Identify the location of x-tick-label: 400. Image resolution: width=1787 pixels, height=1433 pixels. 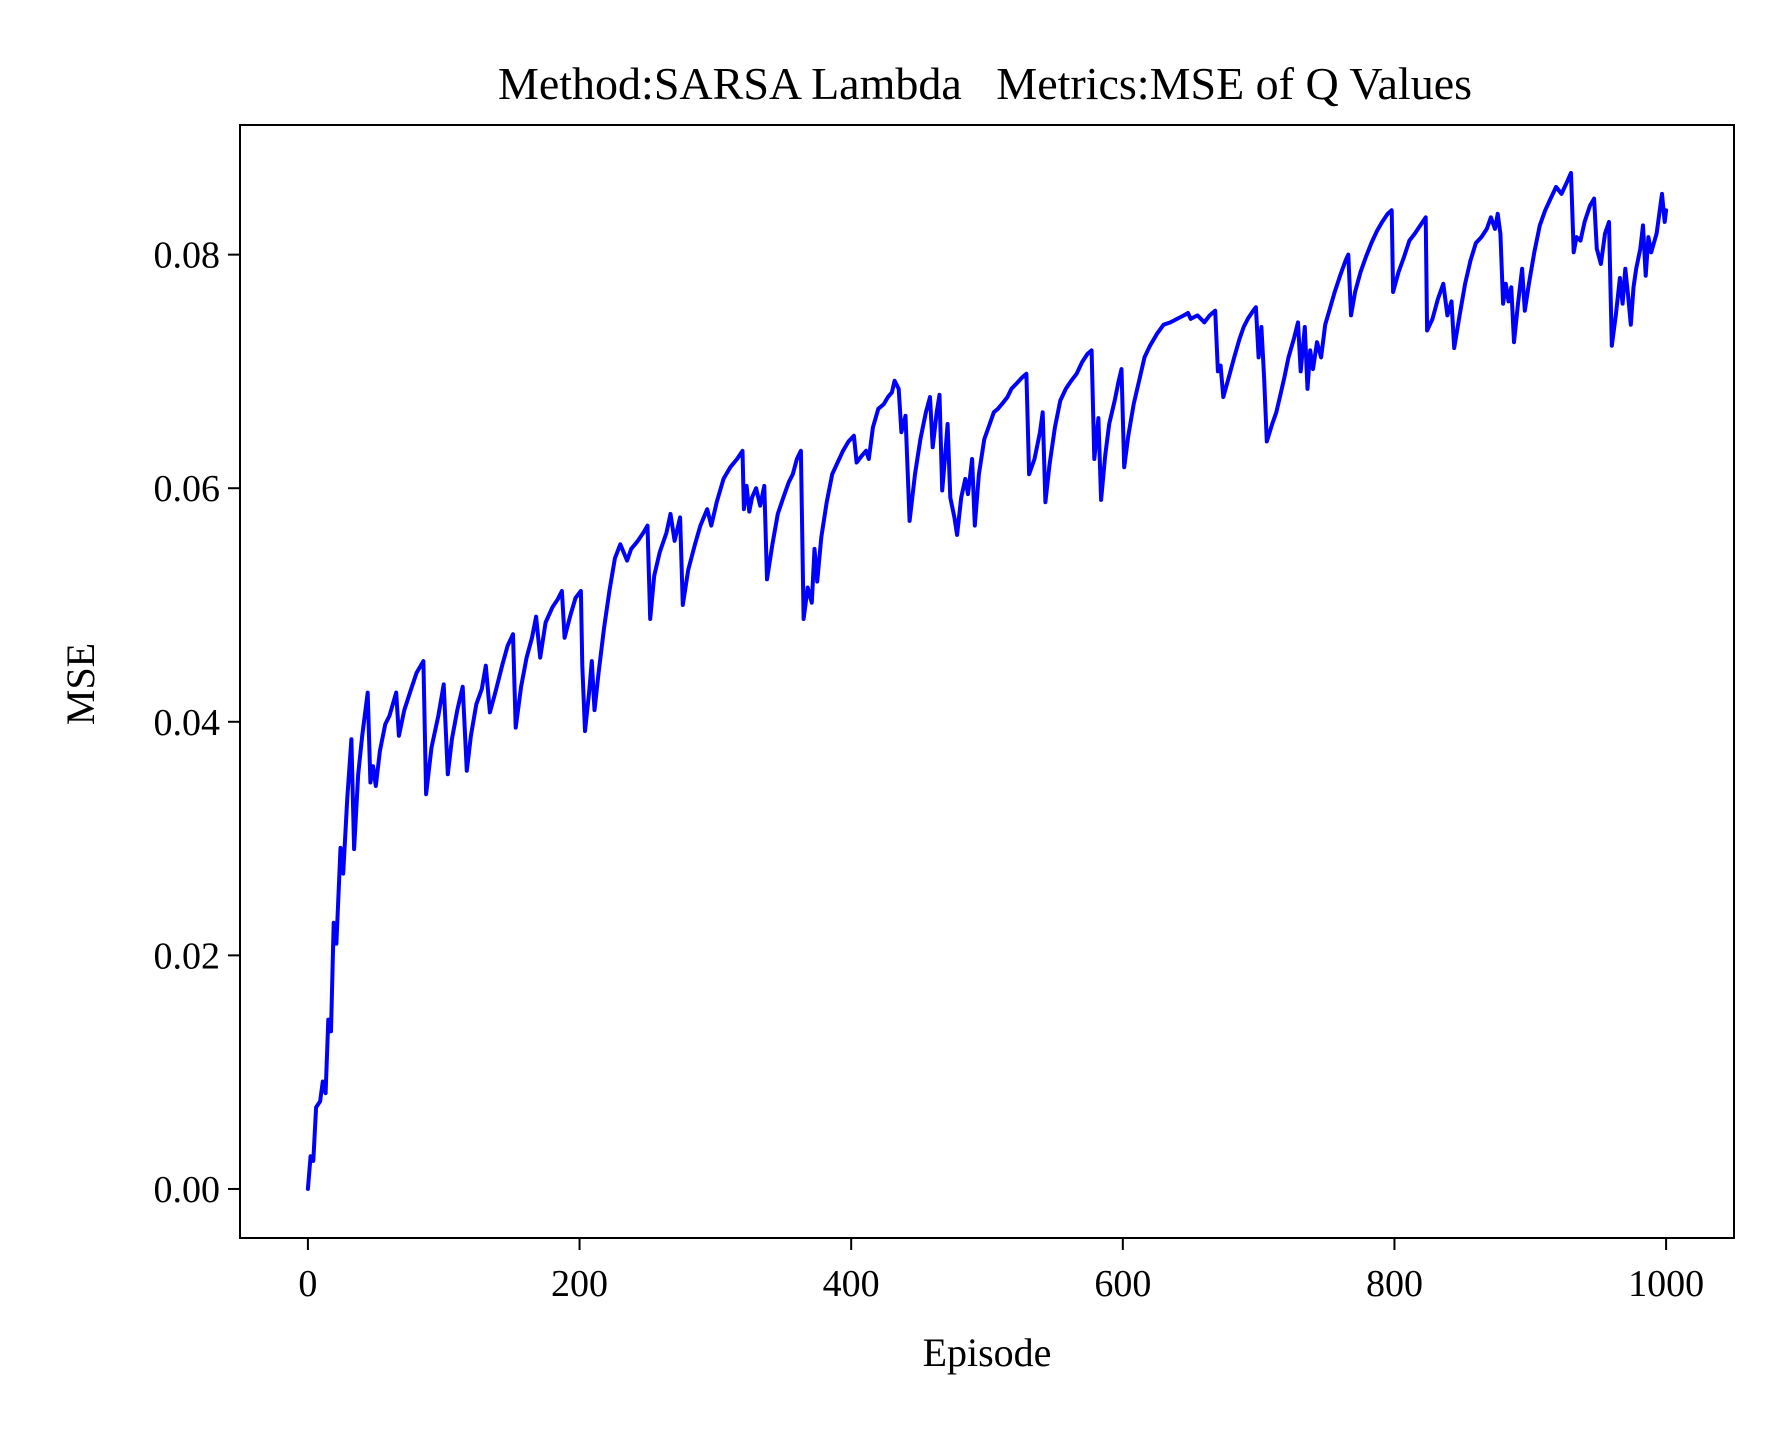
(851, 1284).